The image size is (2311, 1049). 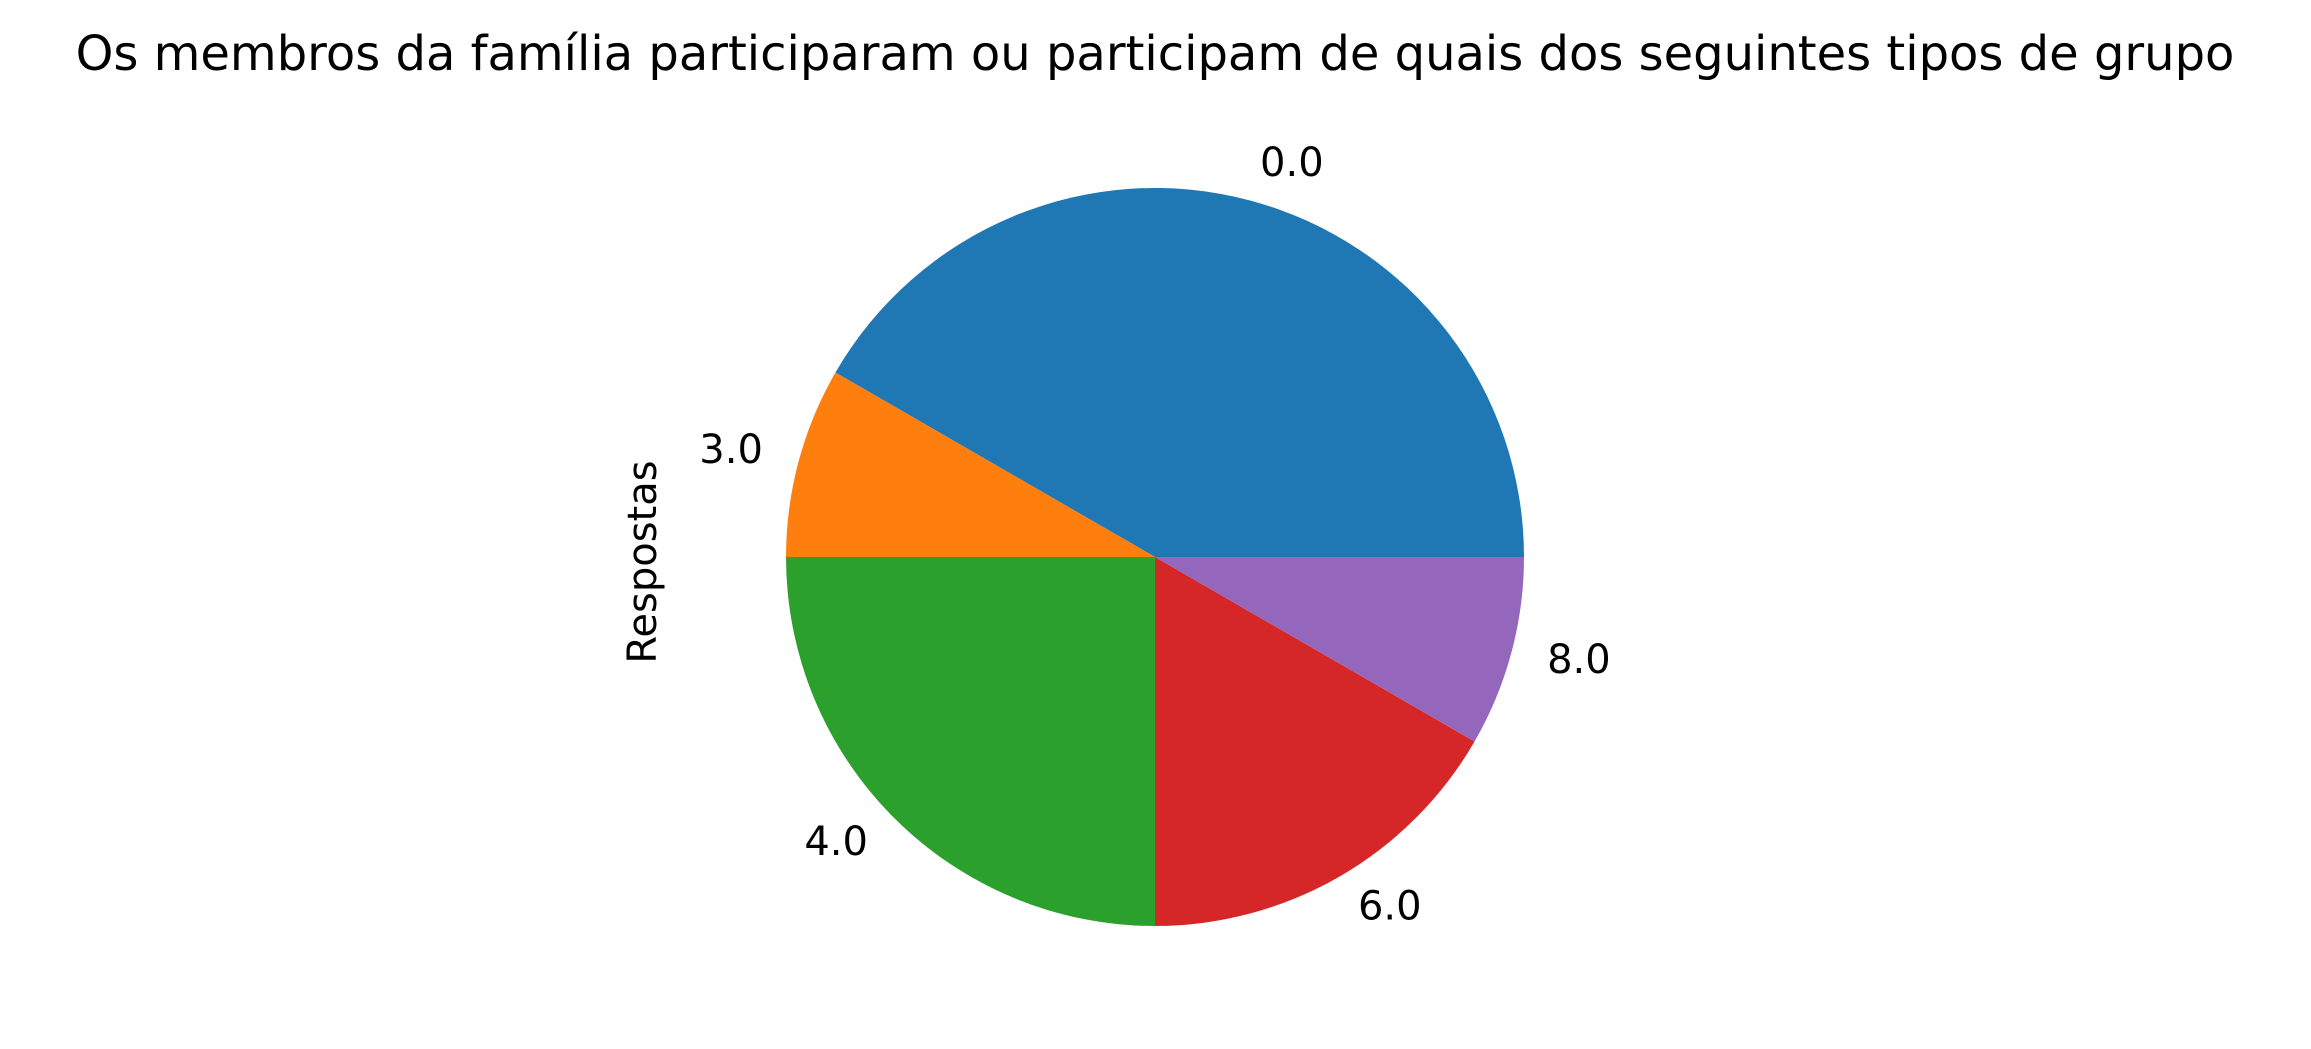 I want to click on pie-slice-8.0, so click(x=1339, y=649).